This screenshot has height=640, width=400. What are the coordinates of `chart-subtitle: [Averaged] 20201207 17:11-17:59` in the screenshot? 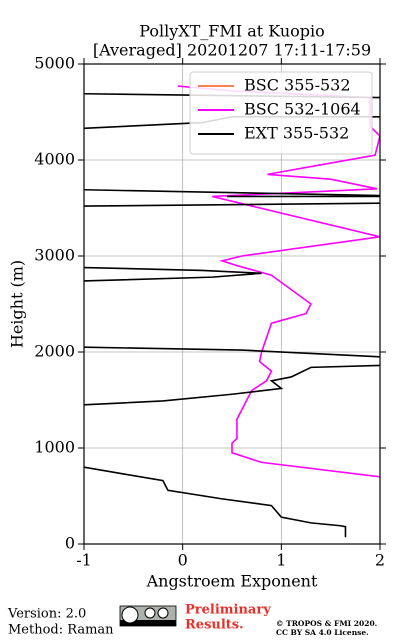 It's located at (232, 50).